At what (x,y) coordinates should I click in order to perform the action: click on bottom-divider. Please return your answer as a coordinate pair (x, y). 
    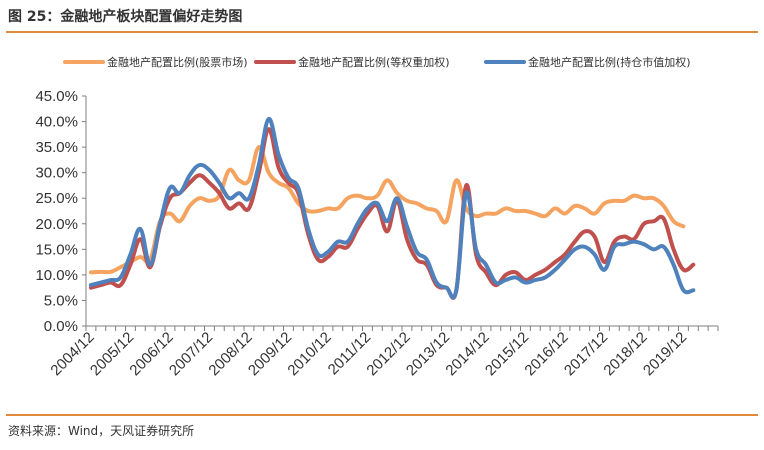
    Looking at the image, I should click on (382, 415).